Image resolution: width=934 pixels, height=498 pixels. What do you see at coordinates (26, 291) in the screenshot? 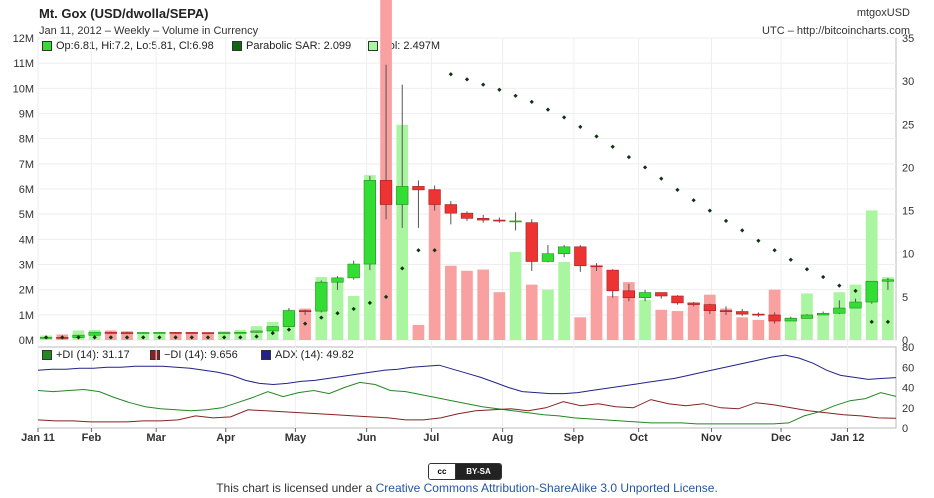
I see `volume-axis-tick-label: 2M` at bounding box center [26, 291].